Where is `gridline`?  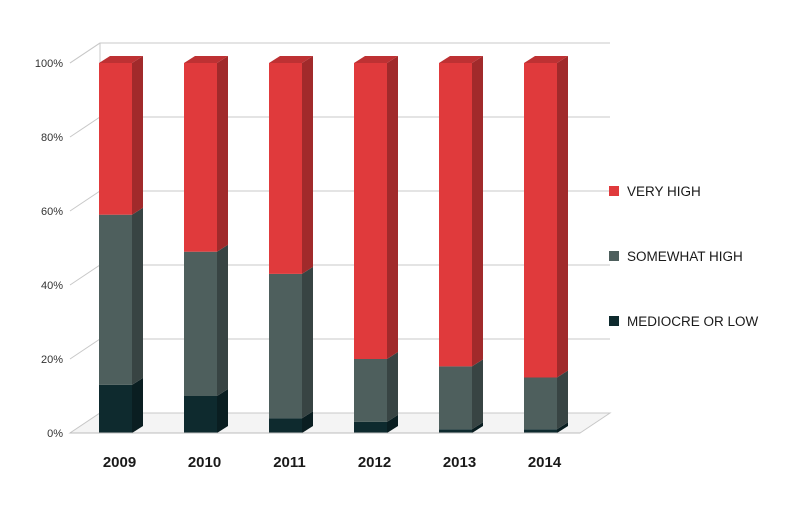 gridline is located at coordinates (339, 53).